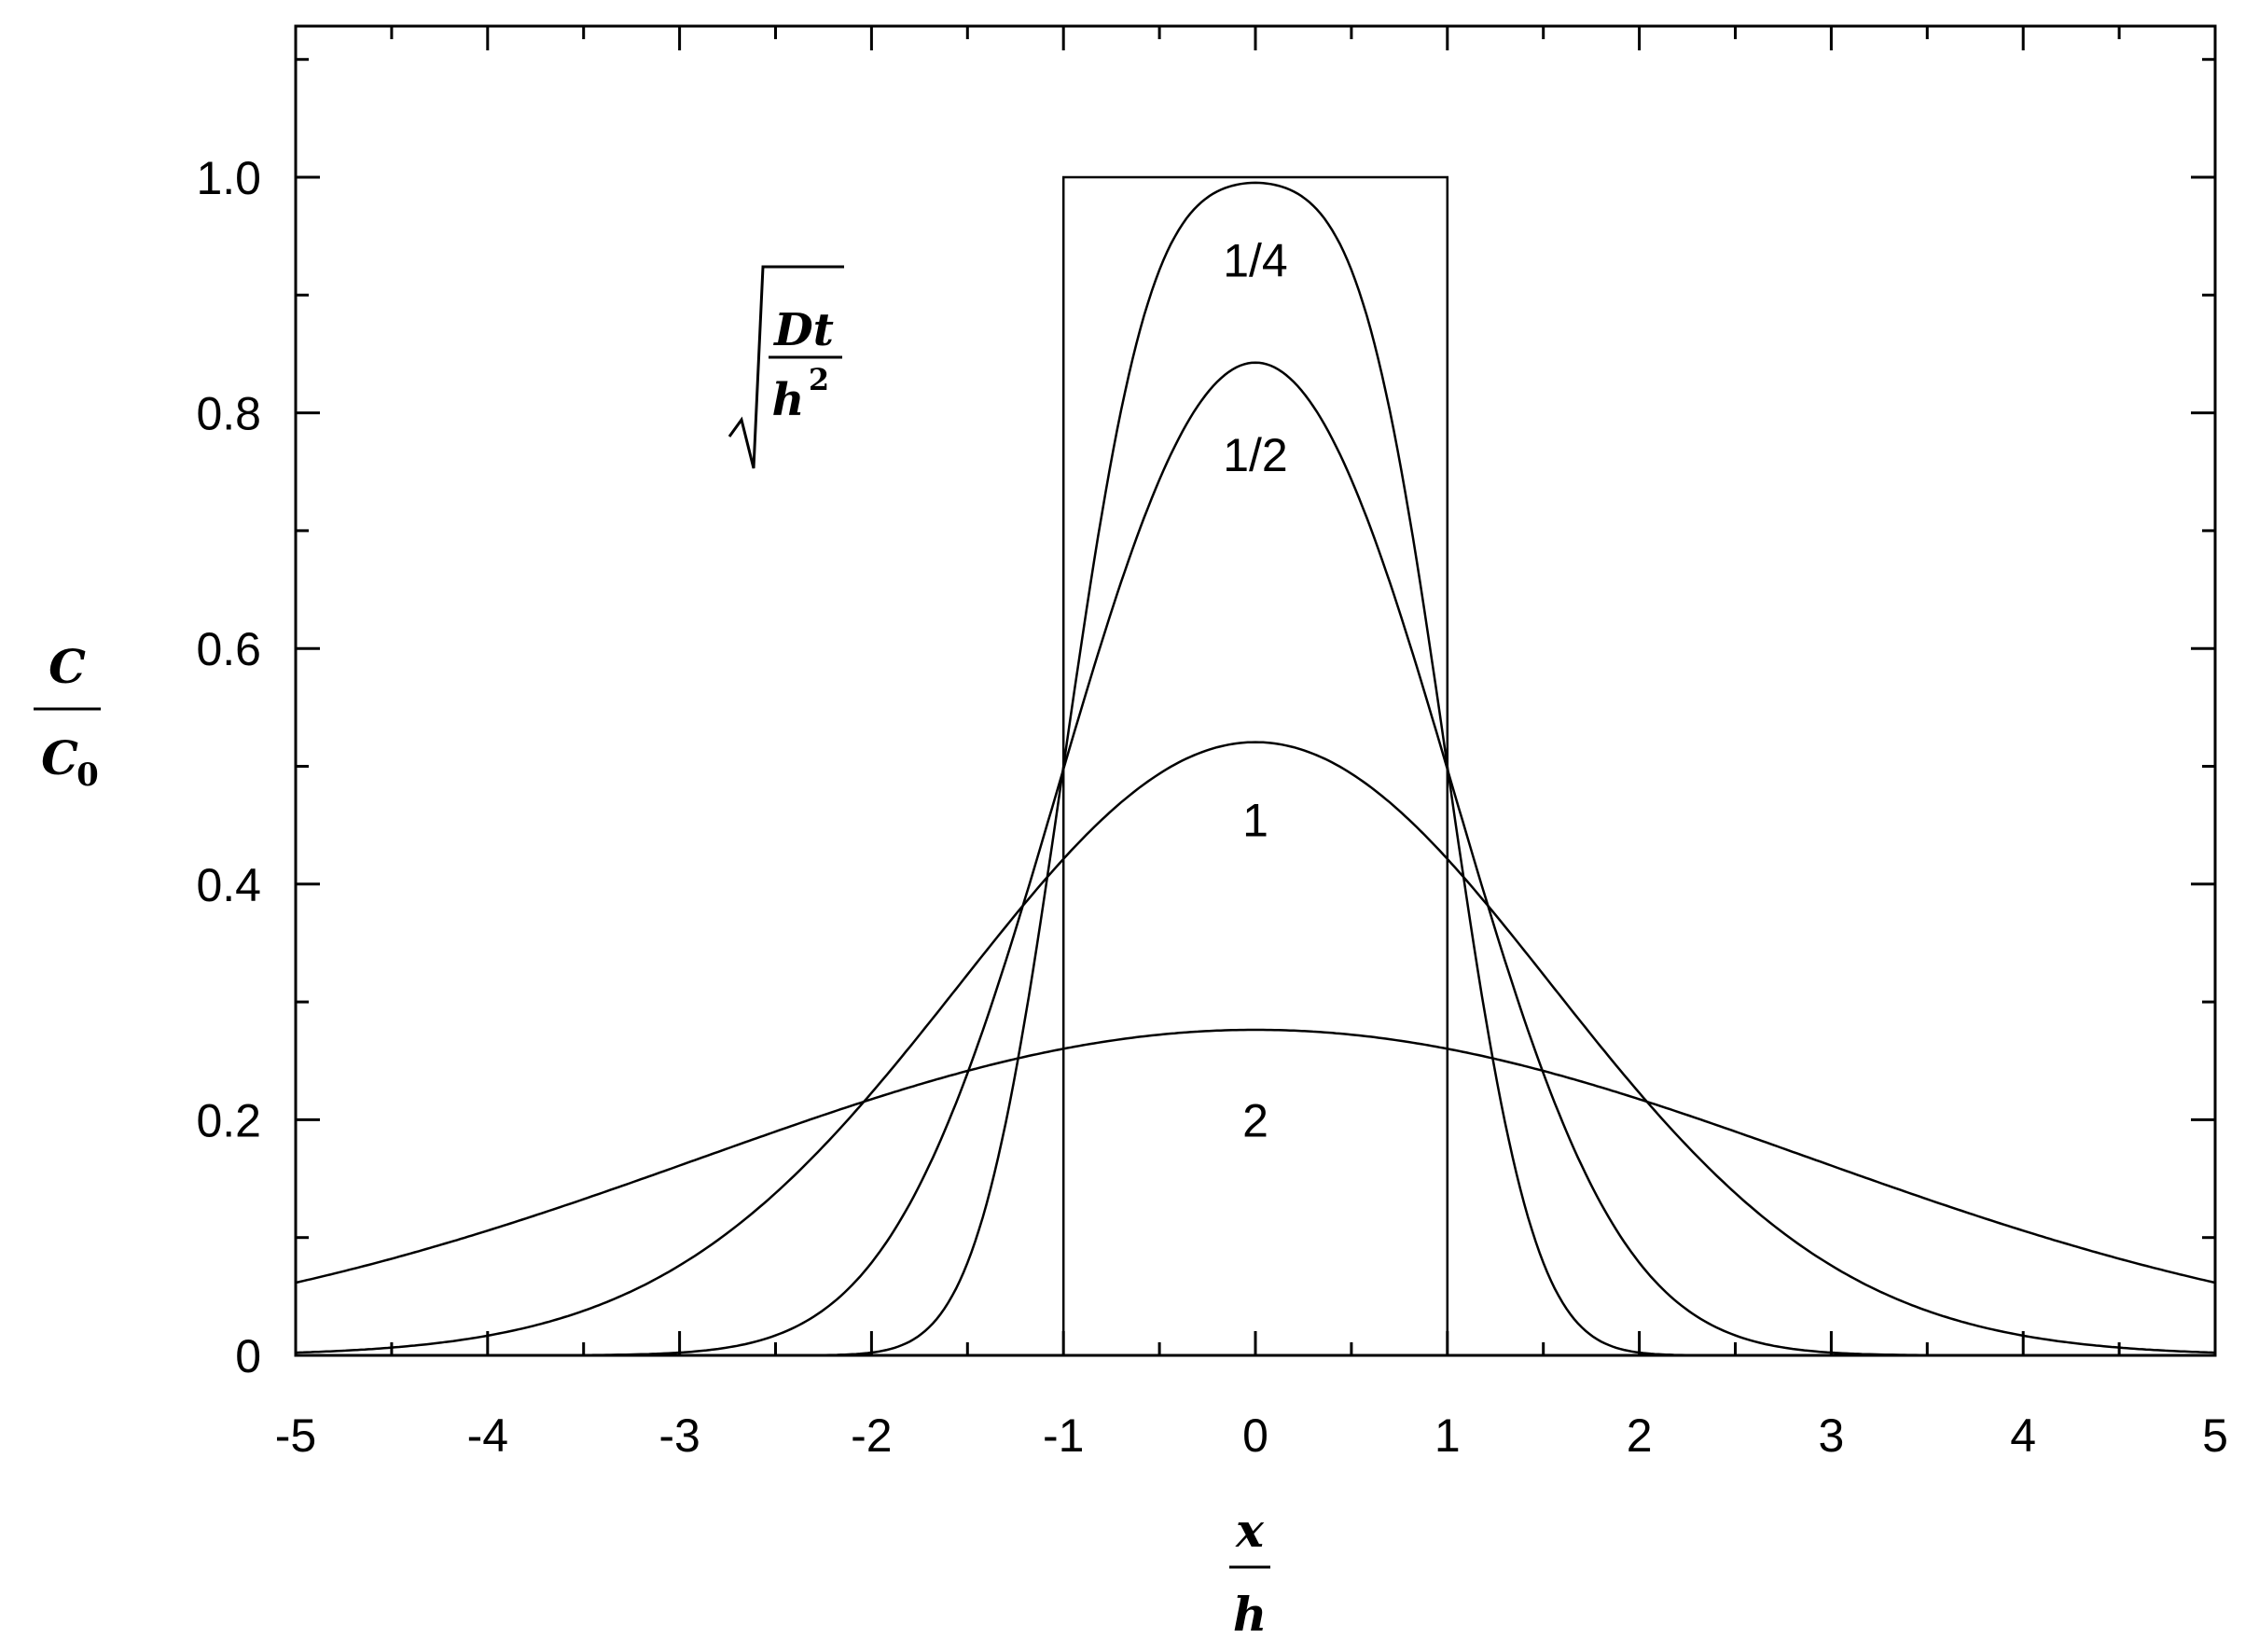 Image resolution: width=2259 pixels, height=1652 pixels. I want to click on legend-title-denominator: h, so click(788, 400).